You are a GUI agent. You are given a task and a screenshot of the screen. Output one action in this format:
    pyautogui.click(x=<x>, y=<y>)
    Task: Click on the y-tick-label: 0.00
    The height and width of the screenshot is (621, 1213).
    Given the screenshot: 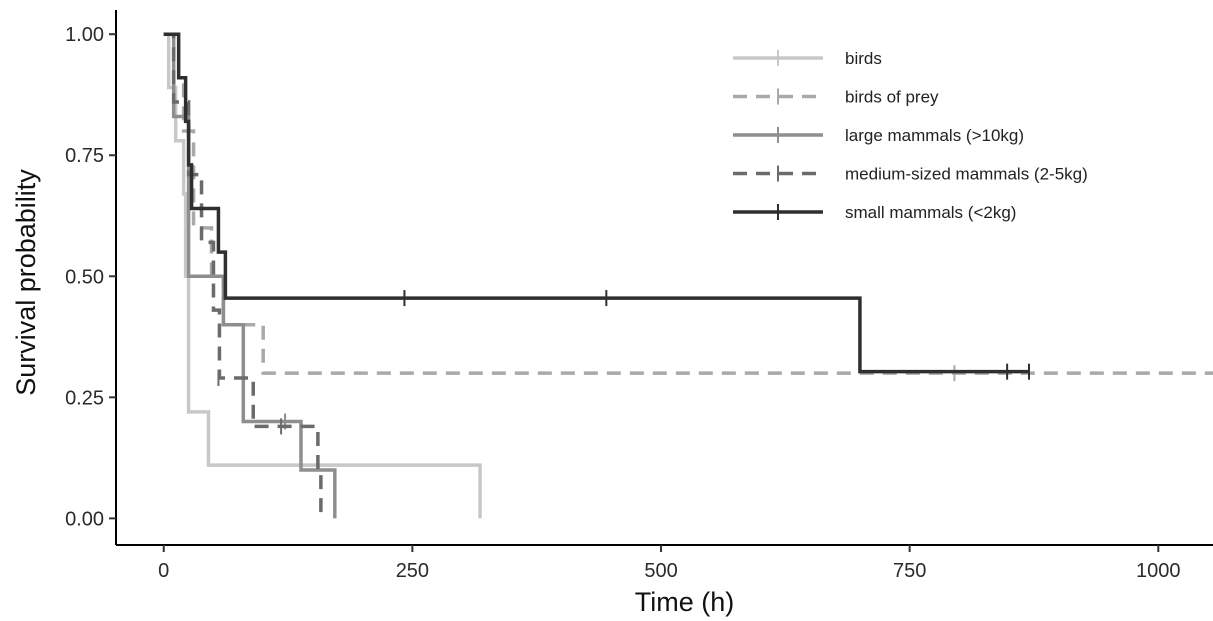 What is the action you would take?
    pyautogui.click(x=84, y=519)
    